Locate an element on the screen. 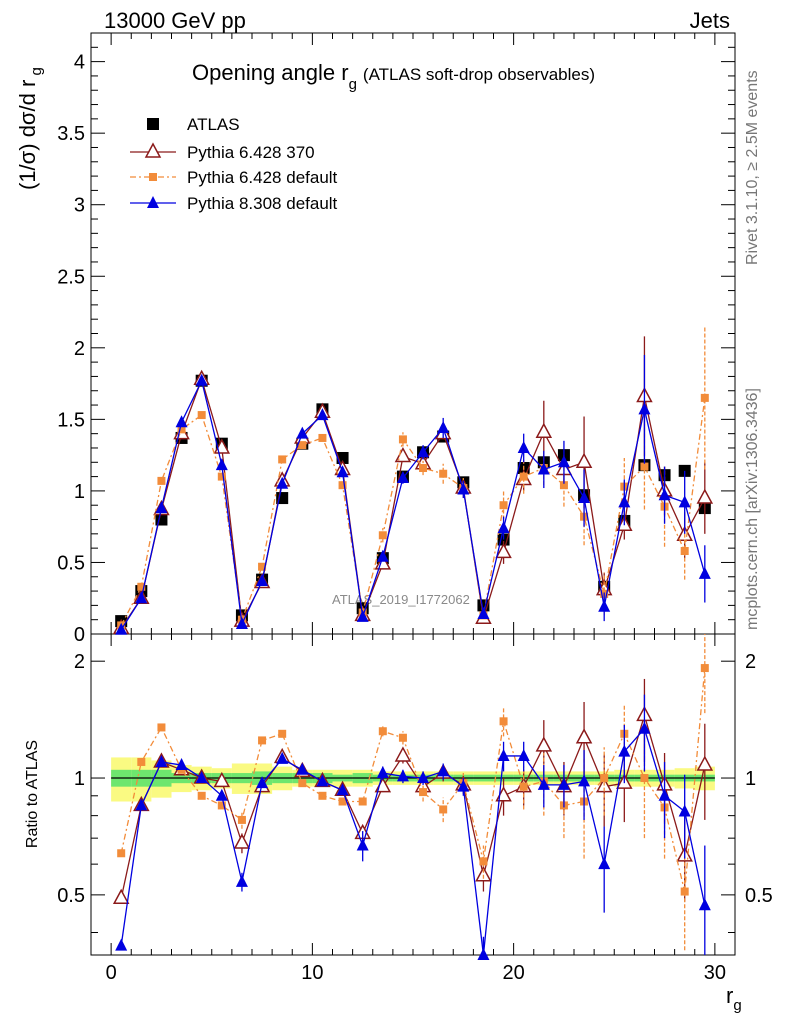  y-tick-label-upper: 0 is located at coordinates (79, 635).